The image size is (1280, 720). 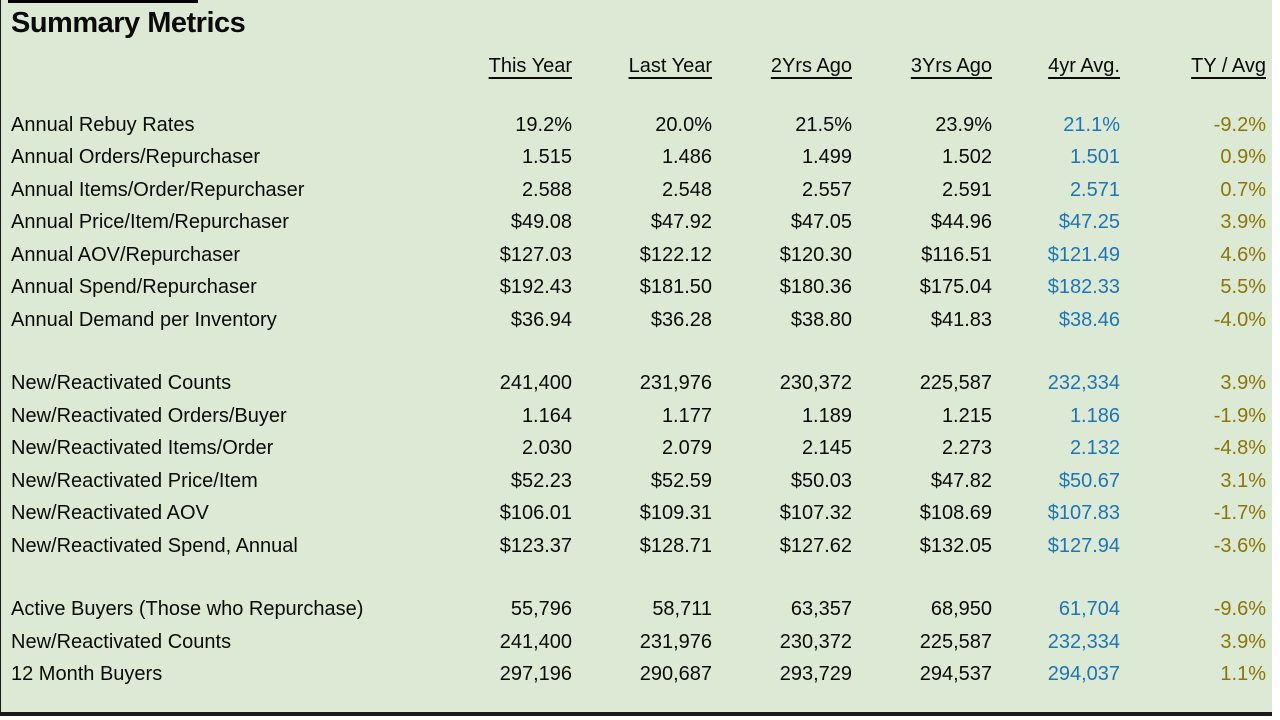 I want to click on value-cell: $107.83, so click(x=1083, y=513).